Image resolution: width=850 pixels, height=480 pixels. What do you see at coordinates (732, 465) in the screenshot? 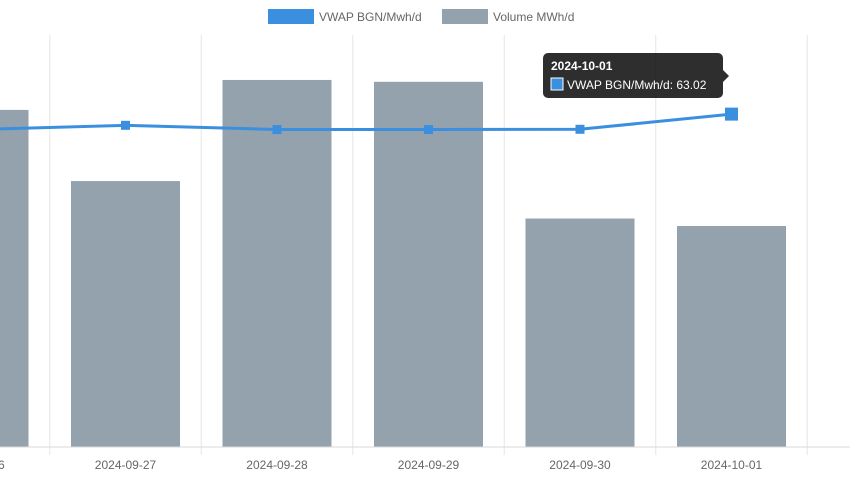
I see `x-tick-label: 2024-10-01` at bounding box center [732, 465].